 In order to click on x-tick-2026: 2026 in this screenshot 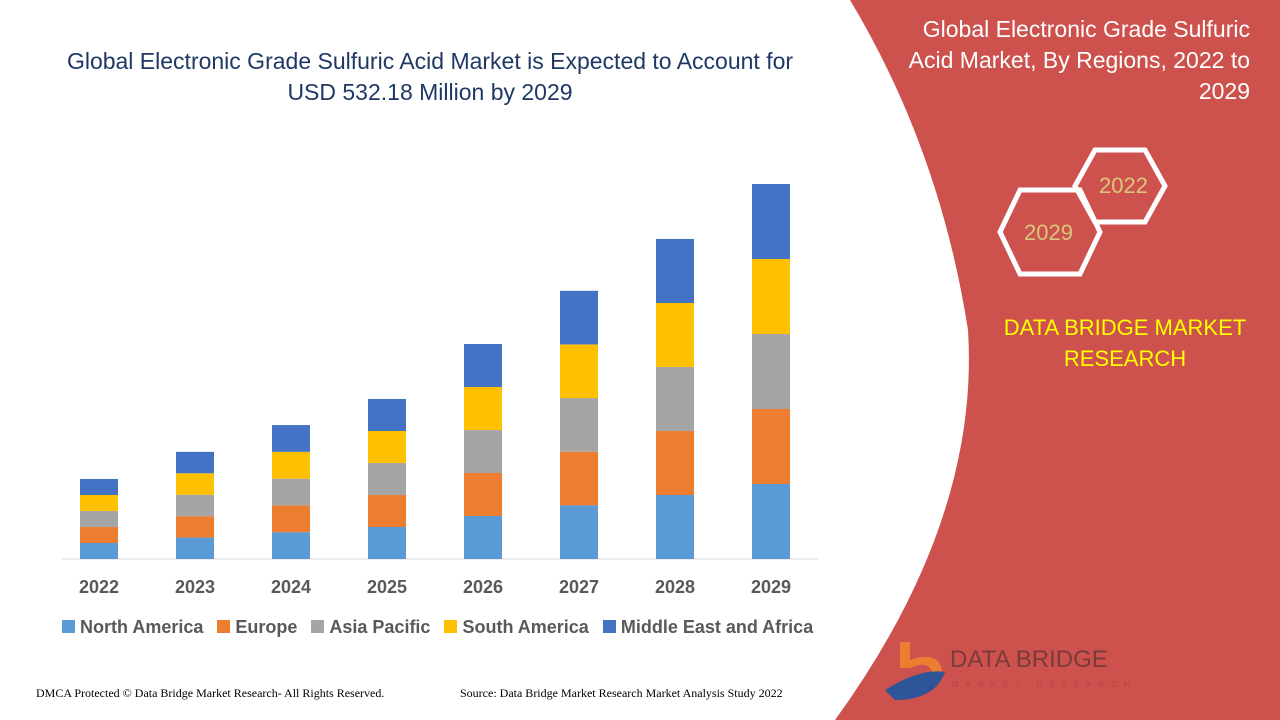, I will do `click(483, 587)`.